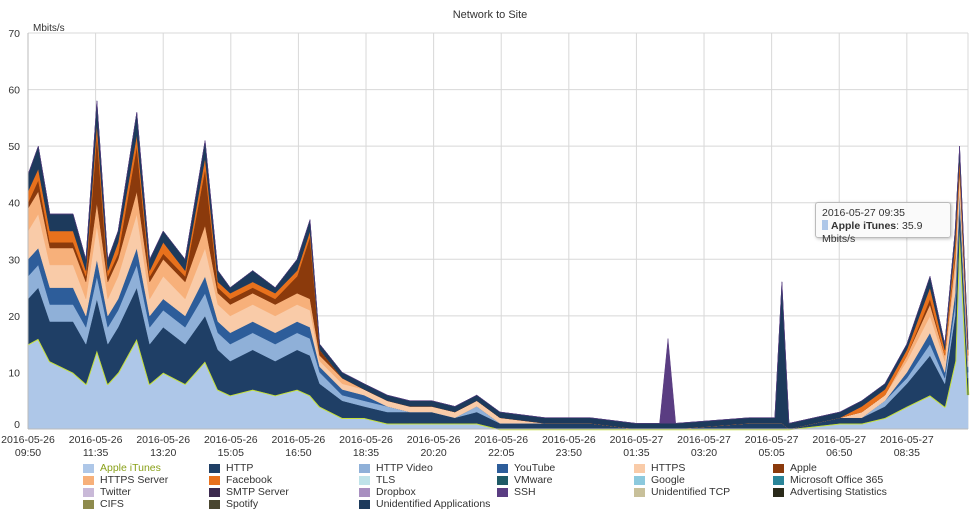 The width and height of the screenshot is (980, 511). I want to click on legend-item-unidentified-applications: Unidentified Applications, so click(428, 504).